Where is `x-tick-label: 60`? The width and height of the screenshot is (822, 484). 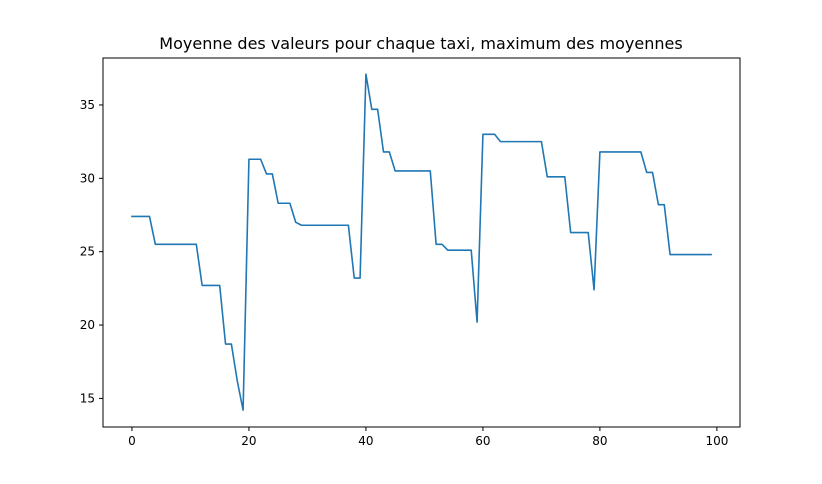
x-tick-label: 60 is located at coordinates (482, 441).